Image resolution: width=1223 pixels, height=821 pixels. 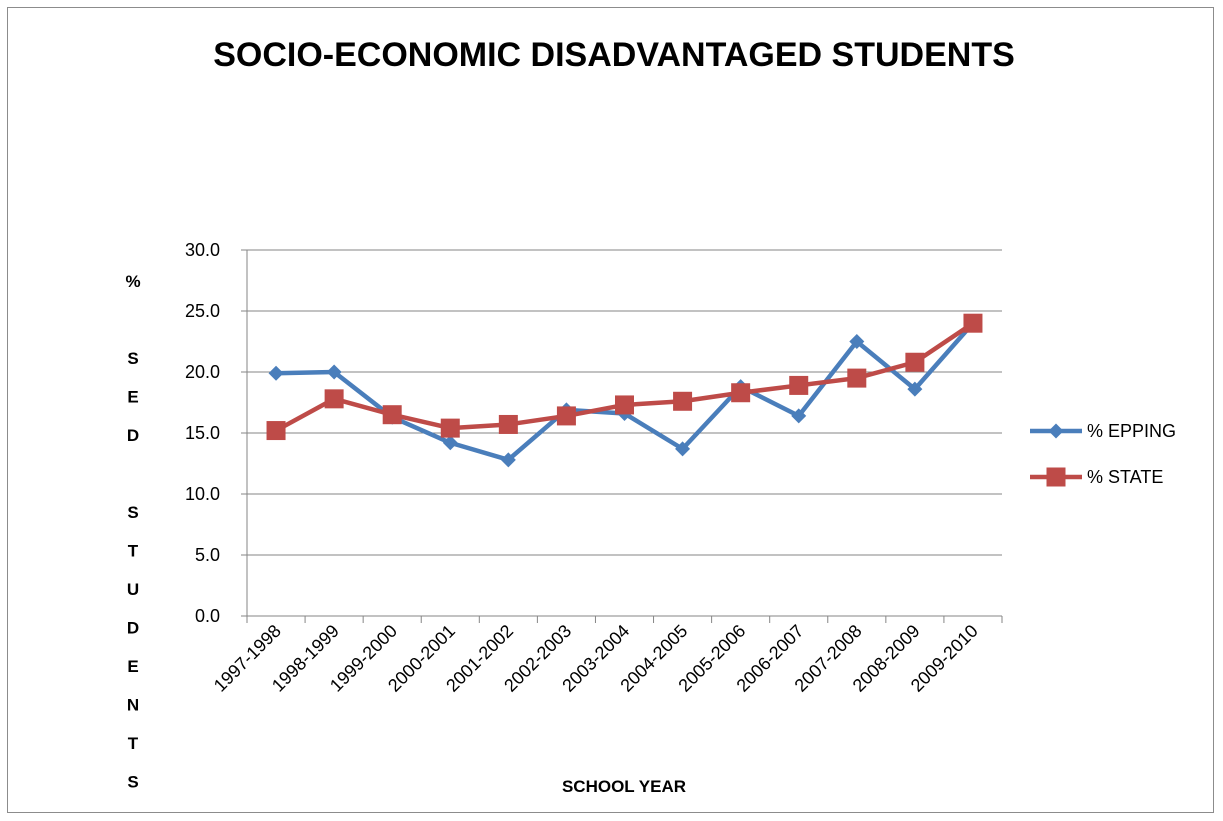 What do you see at coordinates (202, 494) in the screenshot?
I see `y-tick-label: 10.0` at bounding box center [202, 494].